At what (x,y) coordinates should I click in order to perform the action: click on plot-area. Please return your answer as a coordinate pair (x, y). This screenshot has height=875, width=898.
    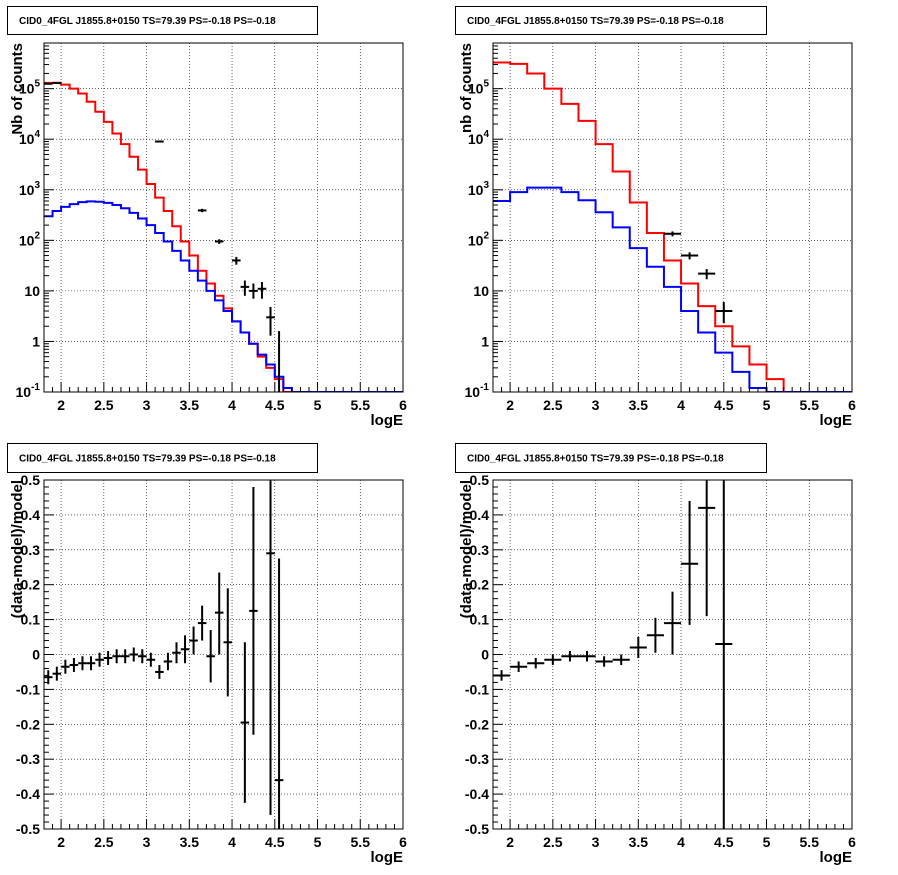
    Looking at the image, I should click on (223, 236).